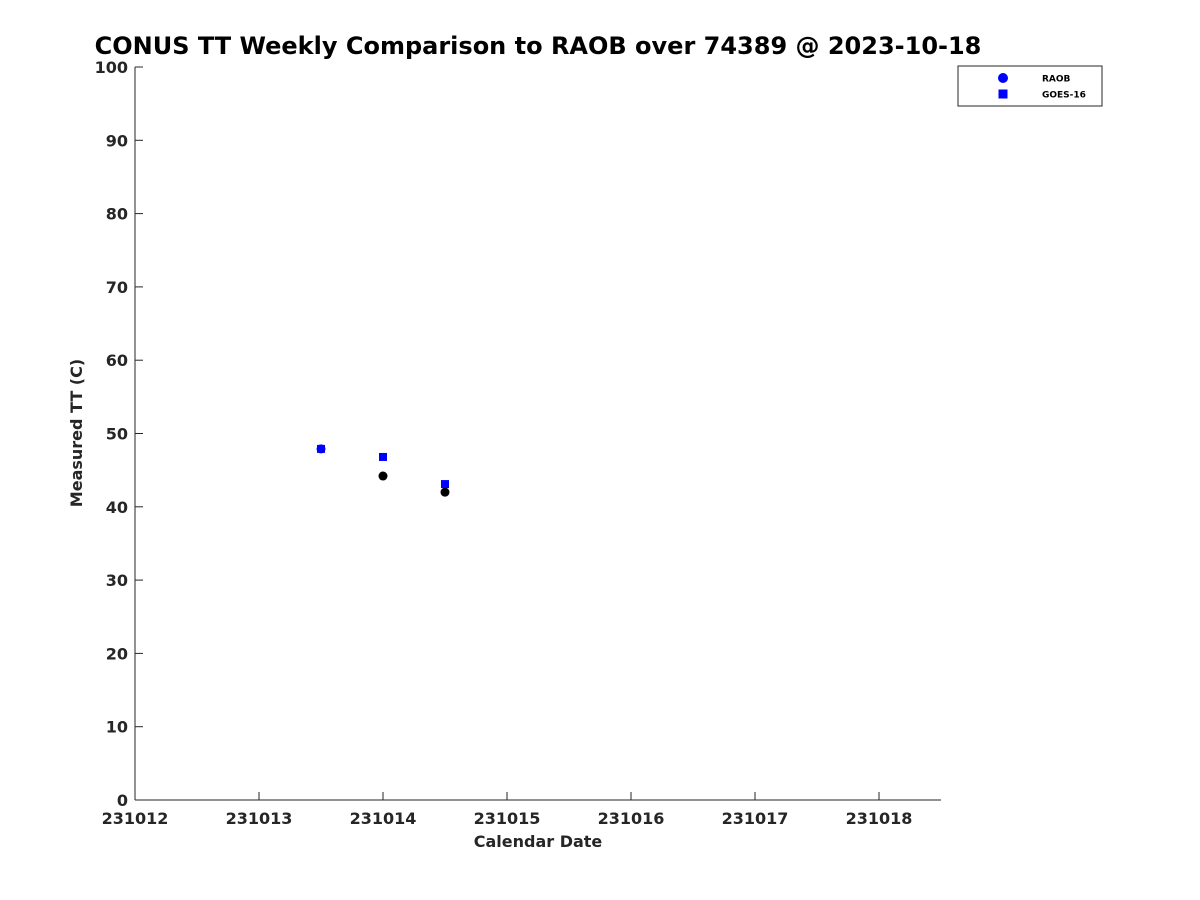 Image resolution: width=1200 pixels, height=900 pixels. Describe the element at coordinates (117, 580) in the screenshot. I see `y-tick-label: 30` at that location.